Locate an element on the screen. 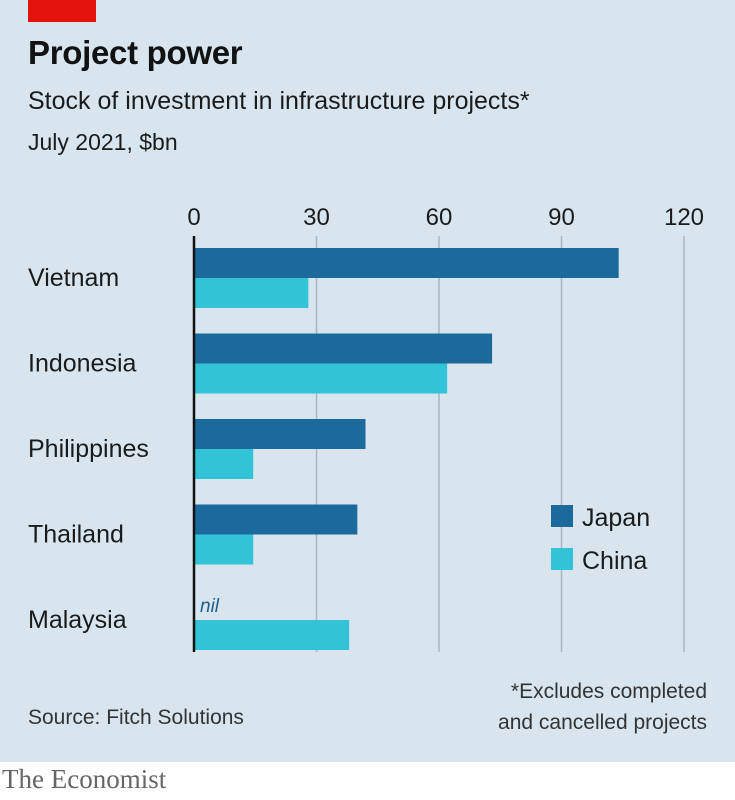  legend-label-japan: Japan is located at coordinates (616, 518).